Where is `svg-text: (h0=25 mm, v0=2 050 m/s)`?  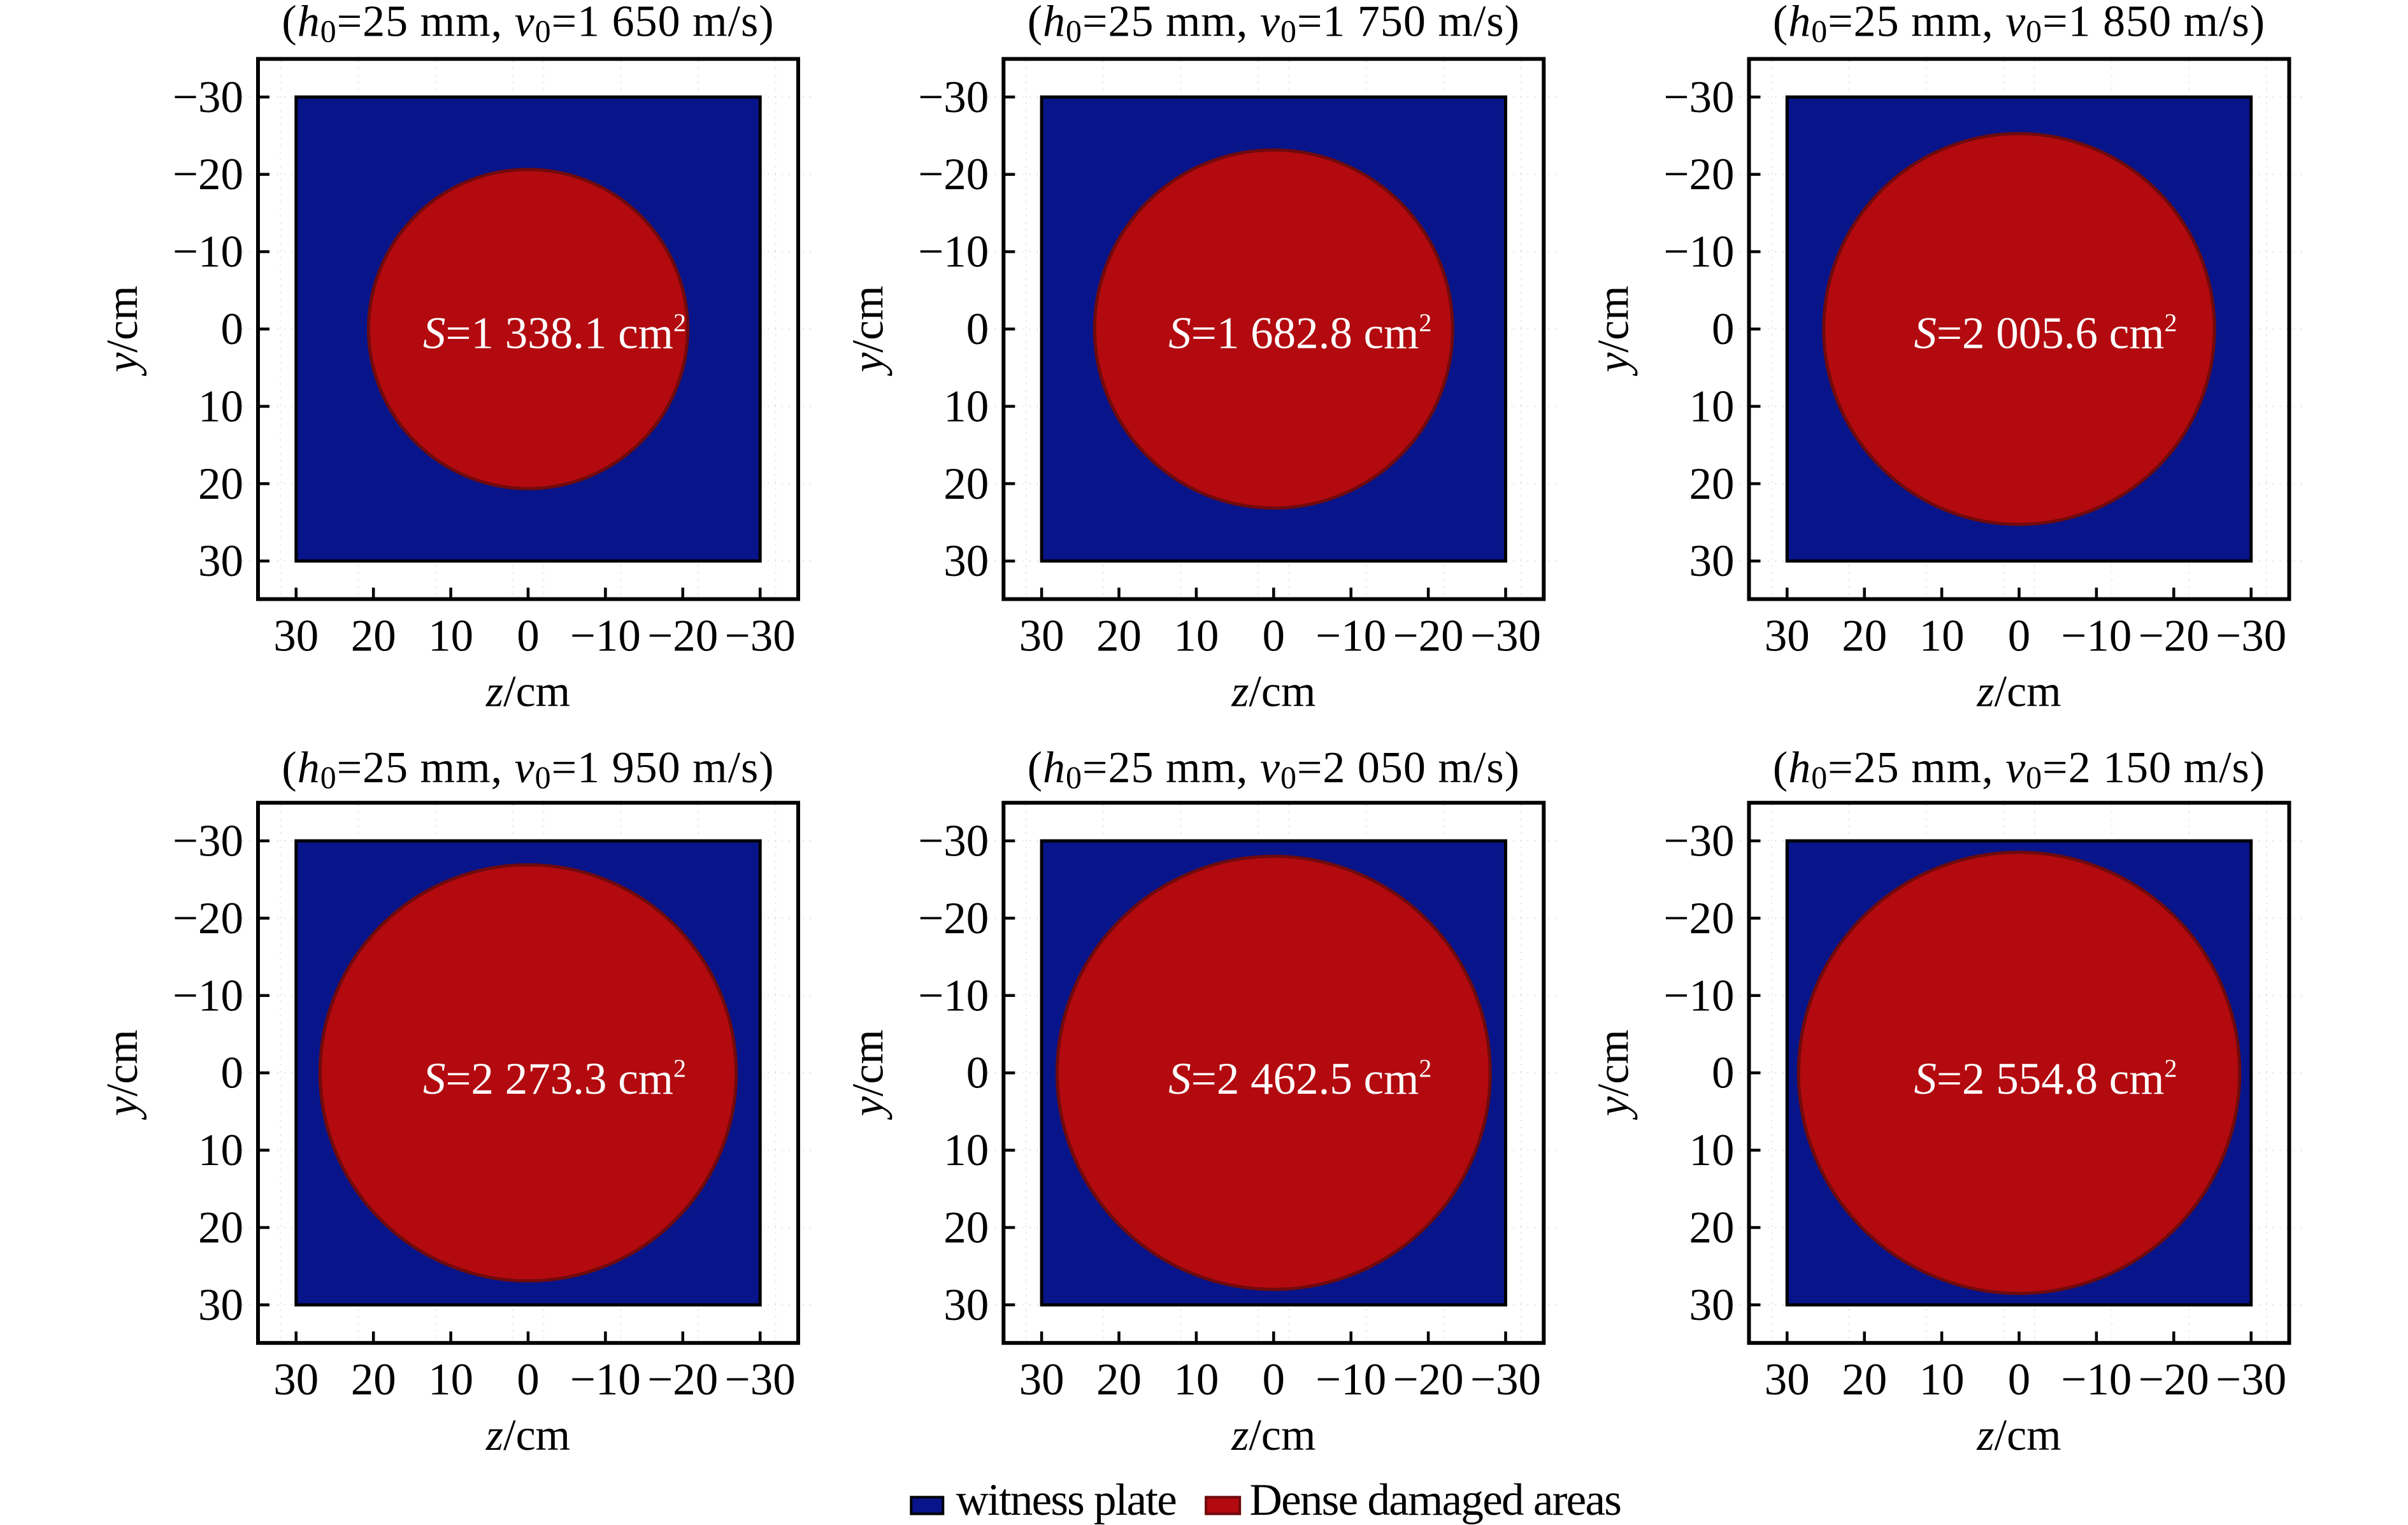 svg-text: (h0=25 mm, v0=2 050 m/s) is located at coordinates (1274, 769).